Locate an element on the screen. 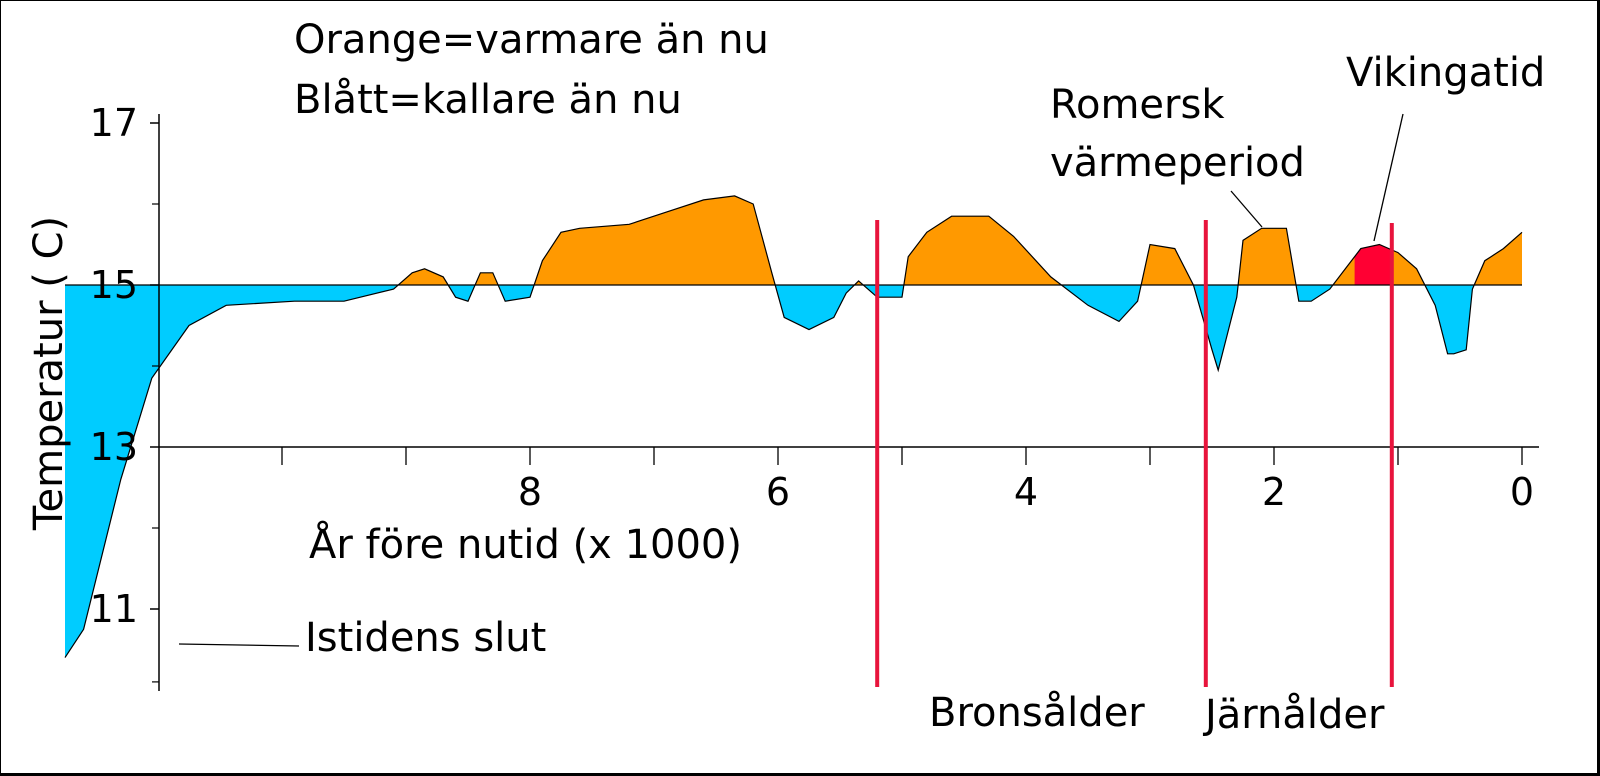  annotation-iron-age: Järnålder is located at coordinates (1293, 715).